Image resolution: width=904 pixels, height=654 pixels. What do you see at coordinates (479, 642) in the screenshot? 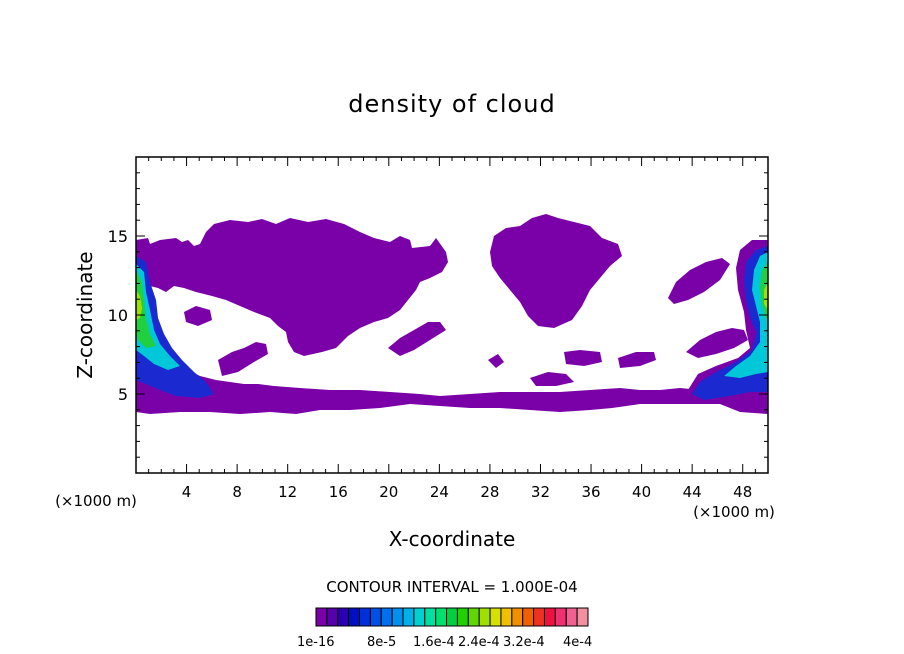
I see `colorbar-label: 2.4e-4` at bounding box center [479, 642].